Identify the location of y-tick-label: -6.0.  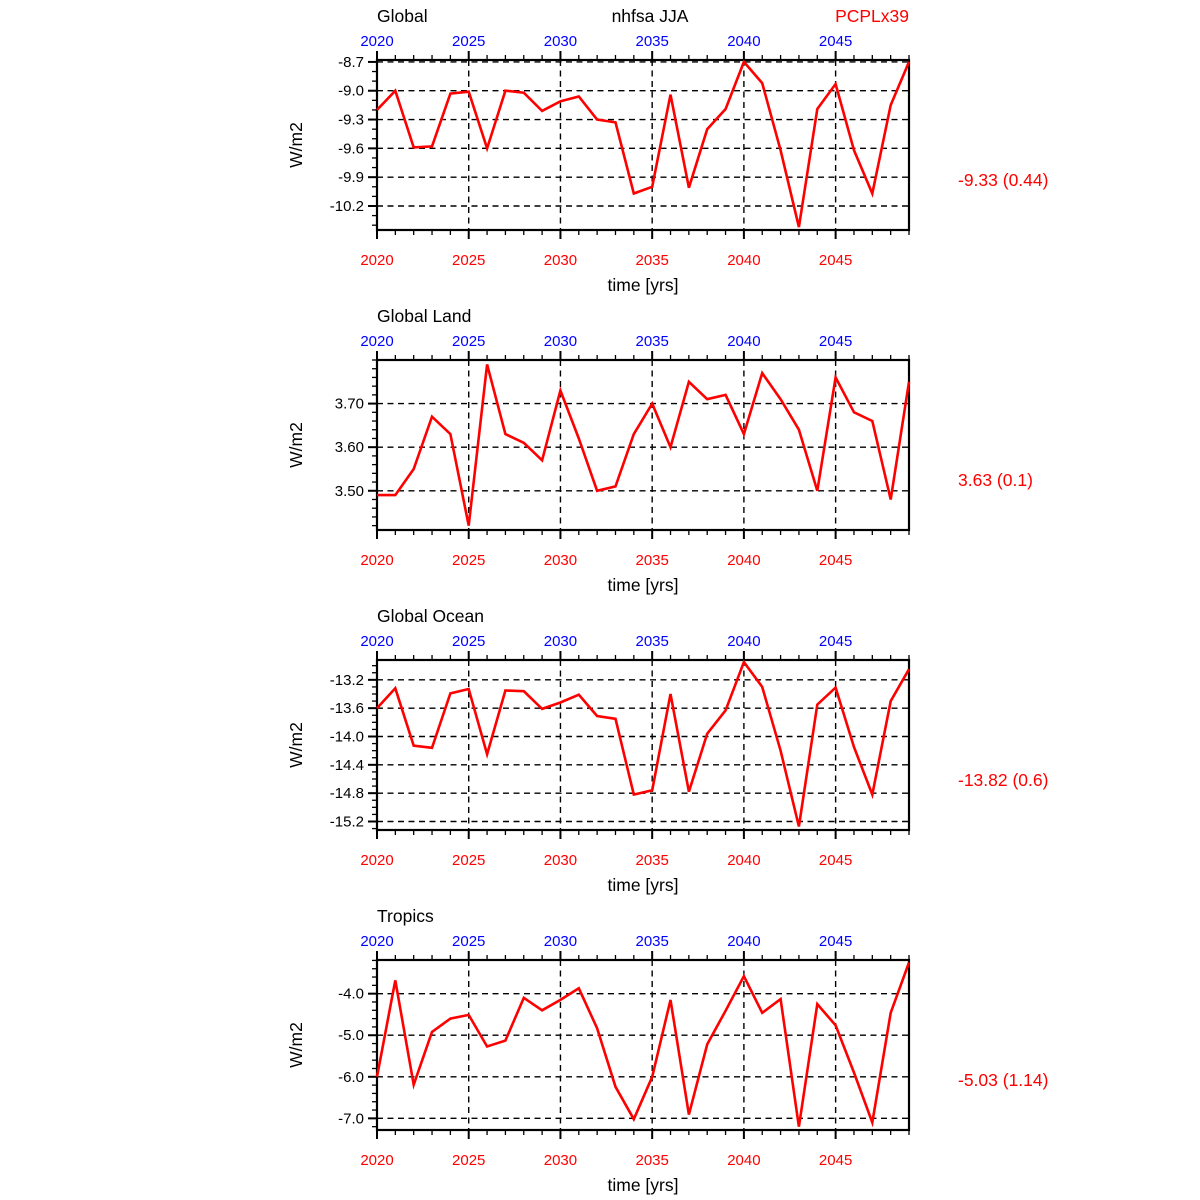
(351, 1077).